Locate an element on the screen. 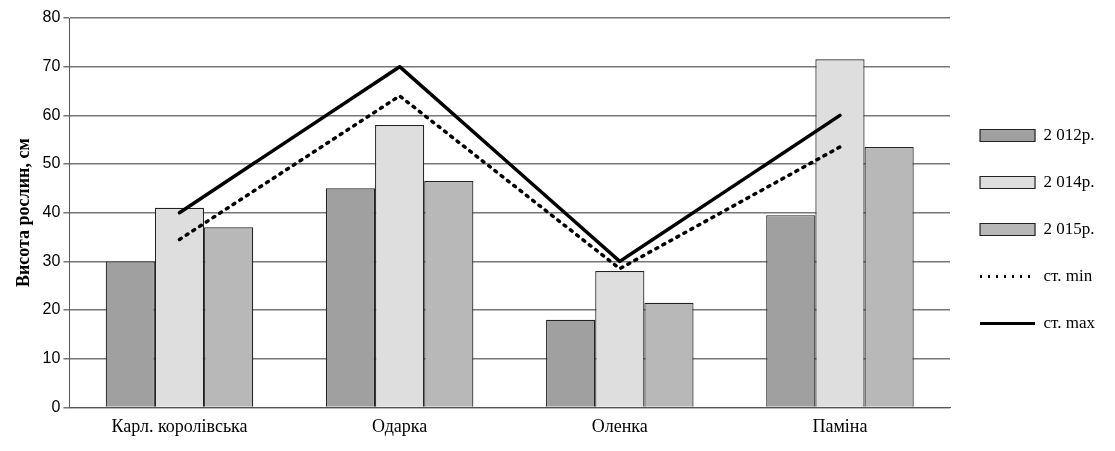 Image resolution: width=1115 pixels, height=451 pixels. y-tick-label: 20 is located at coordinates (51, 309).